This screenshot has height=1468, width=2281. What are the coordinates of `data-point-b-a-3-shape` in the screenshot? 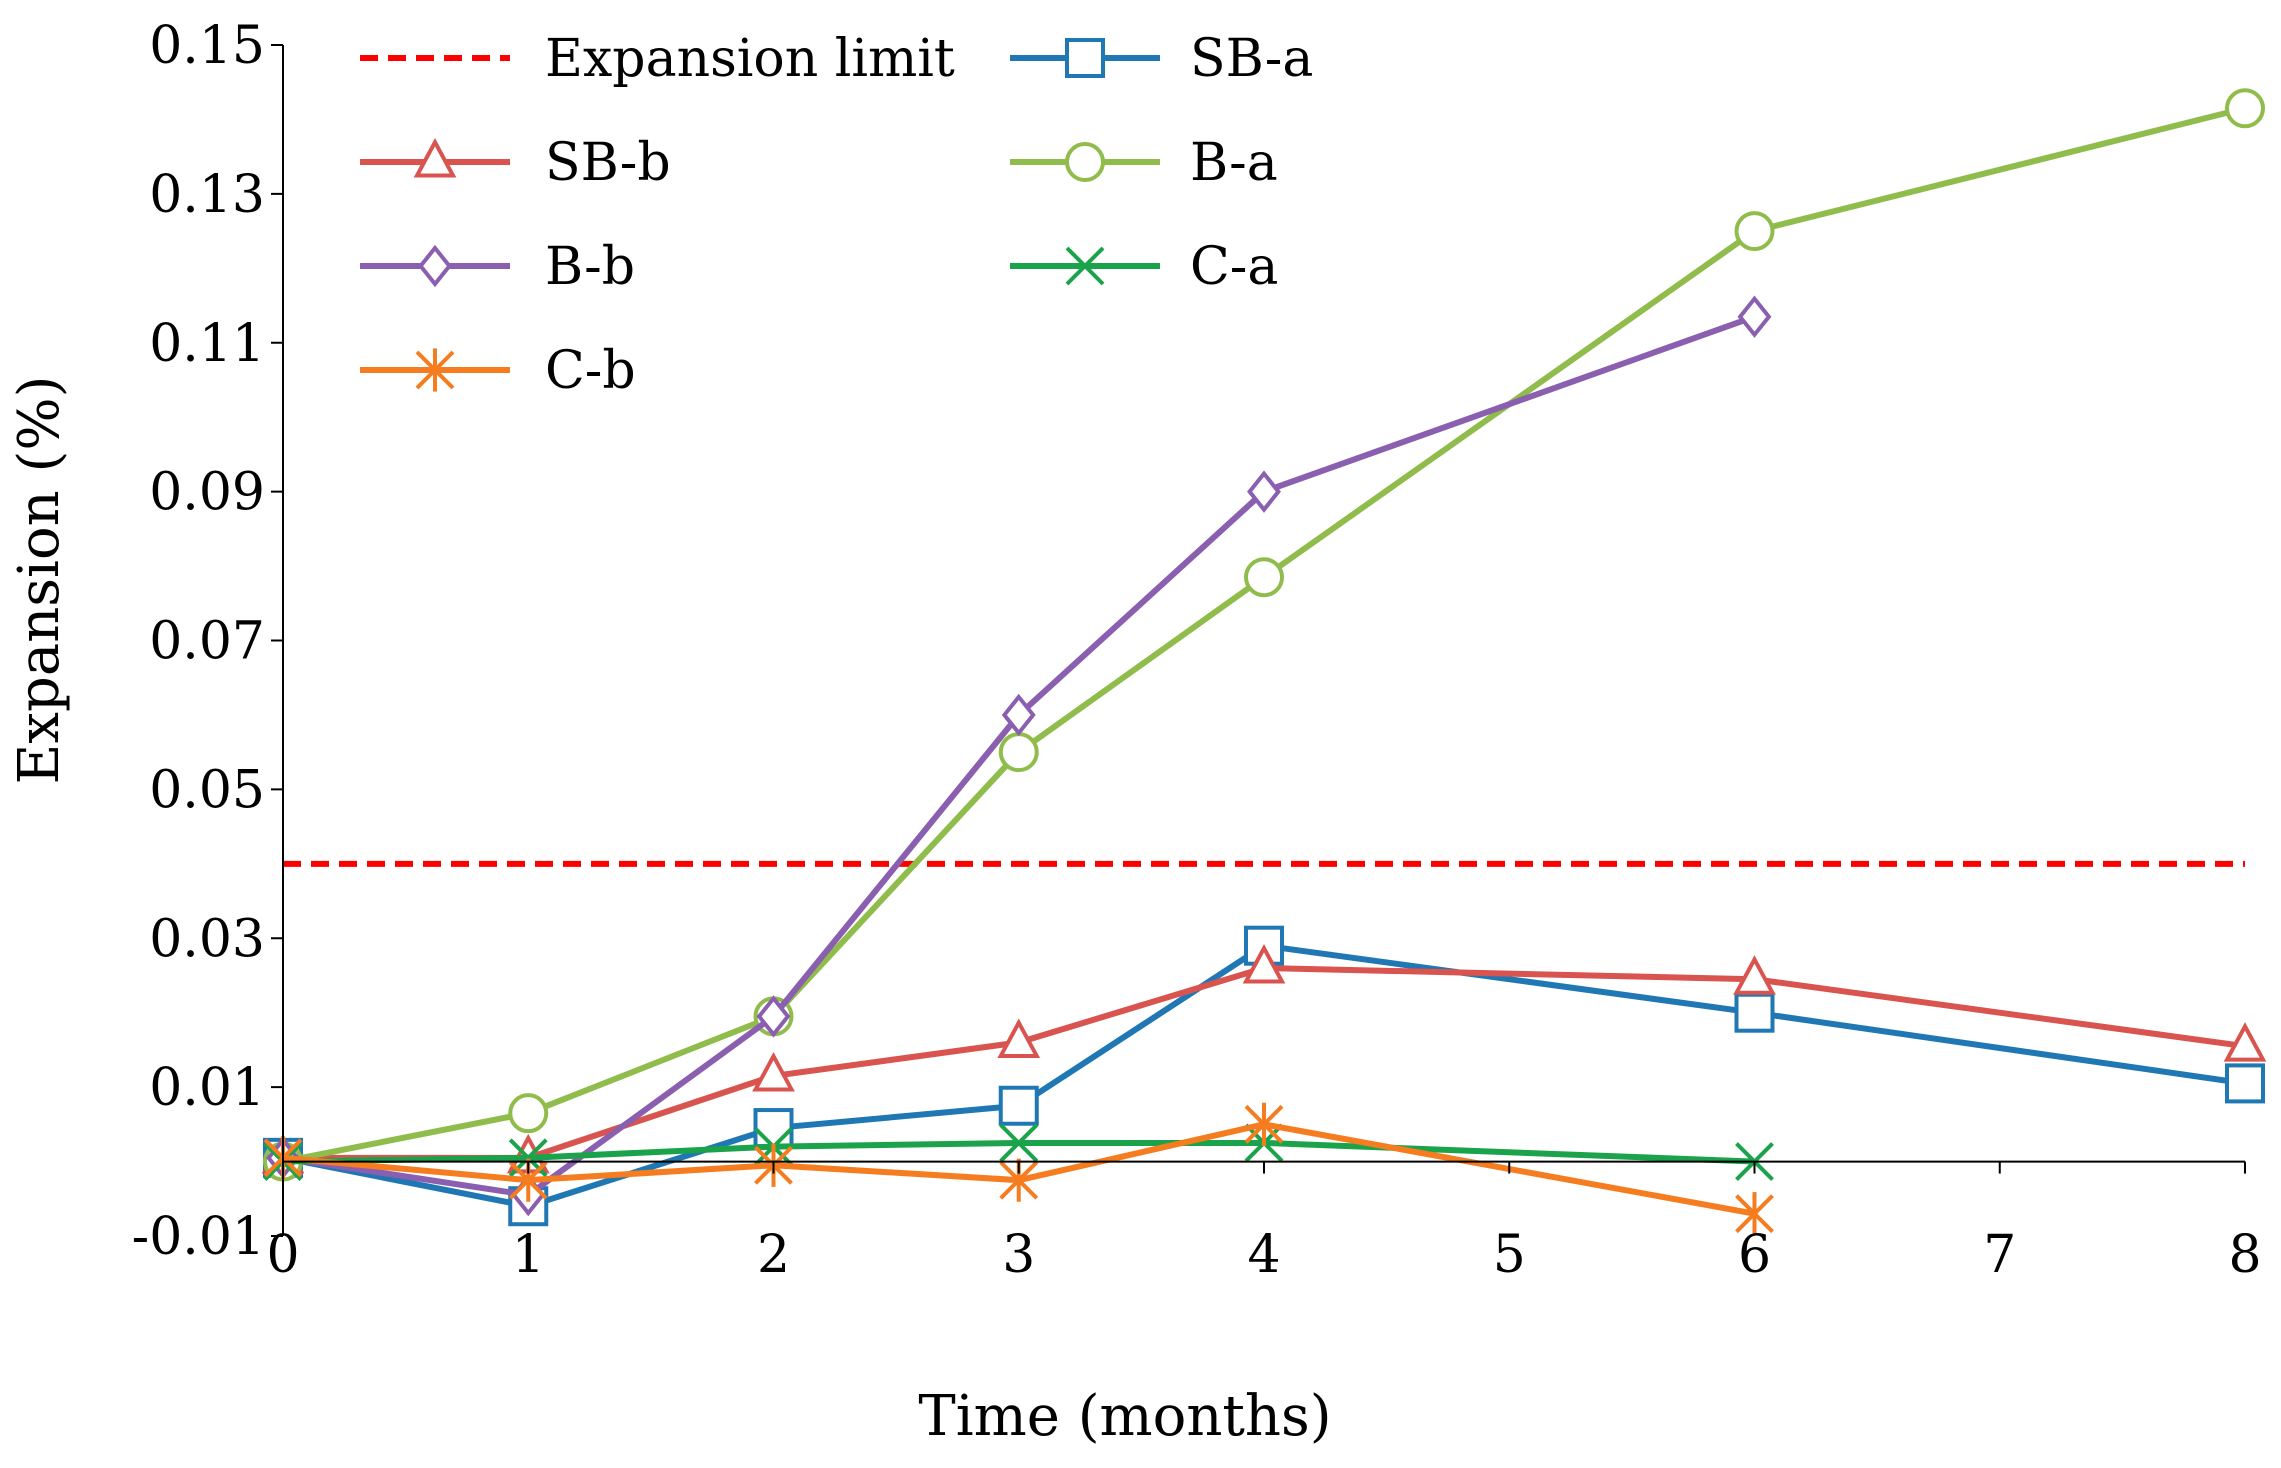 It's located at (1018, 752).